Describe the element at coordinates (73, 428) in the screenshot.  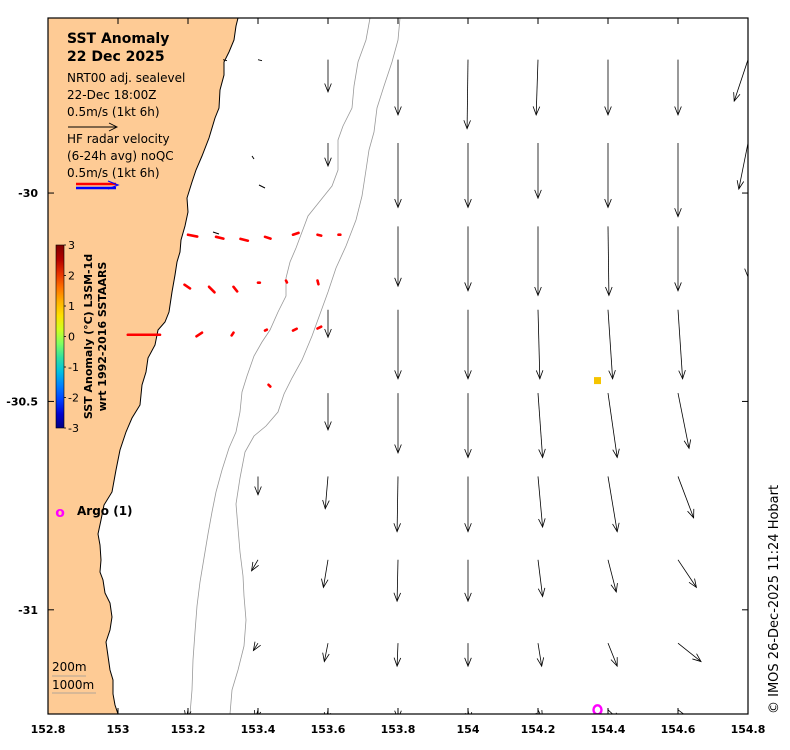
I see `colorbar-tick-label: -3` at that location.